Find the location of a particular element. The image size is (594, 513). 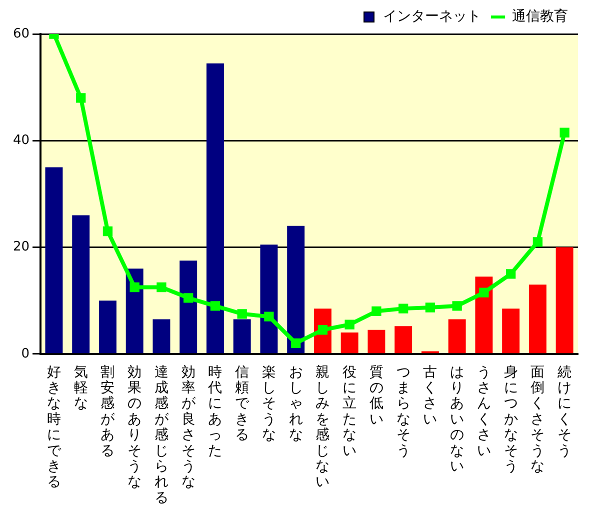

y-tick-label: 60 is located at coordinates (21, 34).